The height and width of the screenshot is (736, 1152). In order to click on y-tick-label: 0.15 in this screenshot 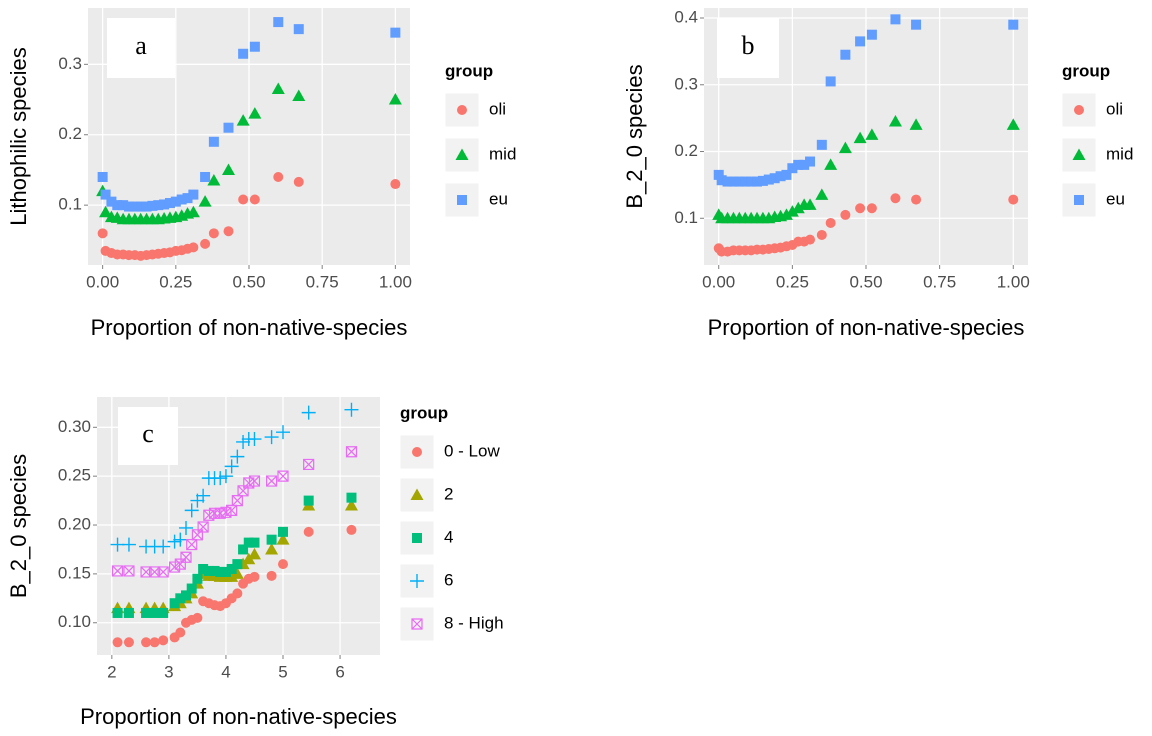, I will do `click(74, 572)`.